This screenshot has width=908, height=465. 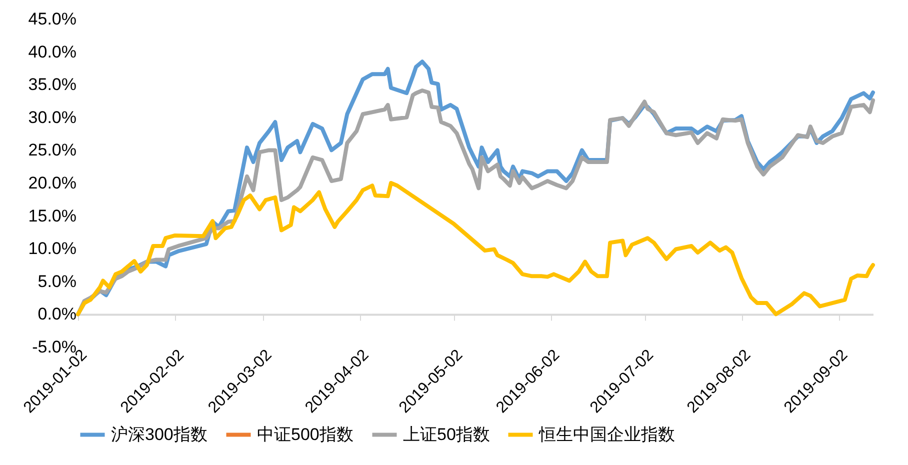 What do you see at coordinates (159, 434) in the screenshot?
I see `legend-label: 沪深300指数` at bounding box center [159, 434].